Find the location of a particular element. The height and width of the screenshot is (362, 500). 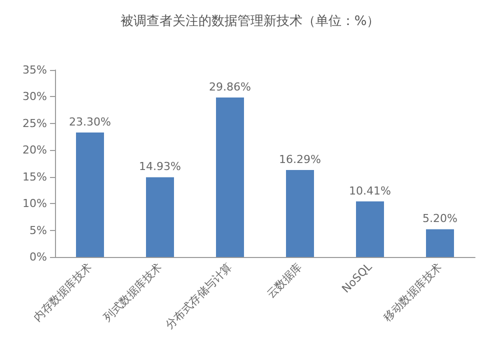

data-label: 5.20% is located at coordinates (440, 219).